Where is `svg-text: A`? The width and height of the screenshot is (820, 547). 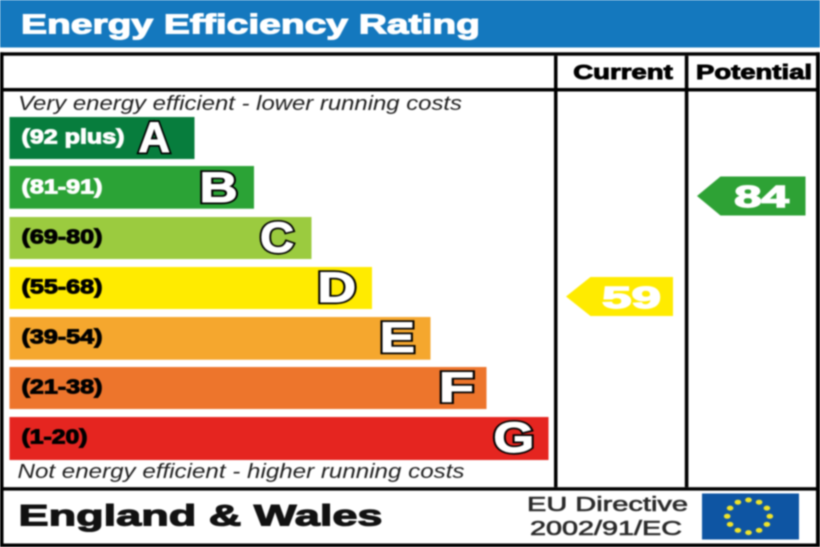 svg-text: A is located at coordinates (154, 138).